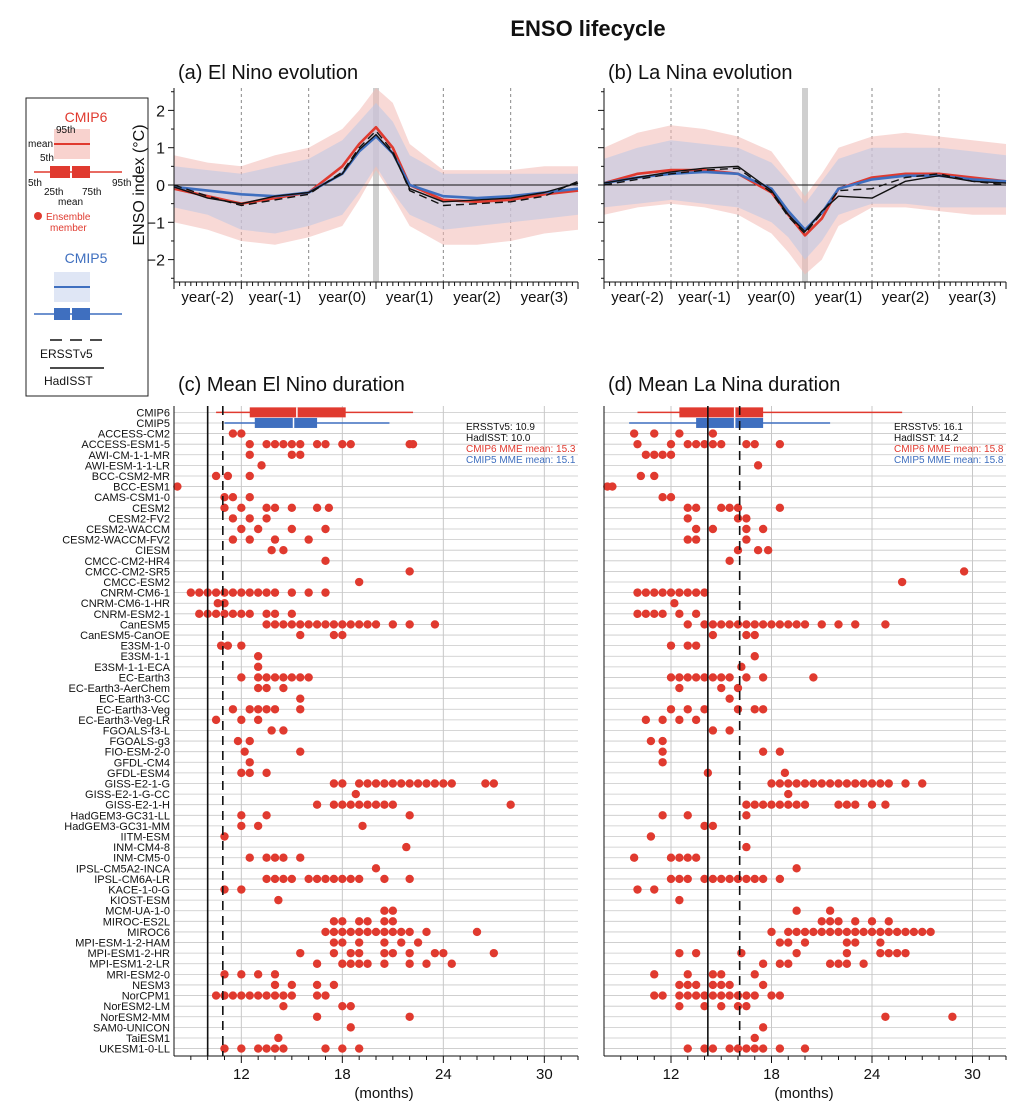  What do you see at coordinates (286, 422) in the screenshot?
I see `panel-c-box-cmip5` at bounding box center [286, 422].